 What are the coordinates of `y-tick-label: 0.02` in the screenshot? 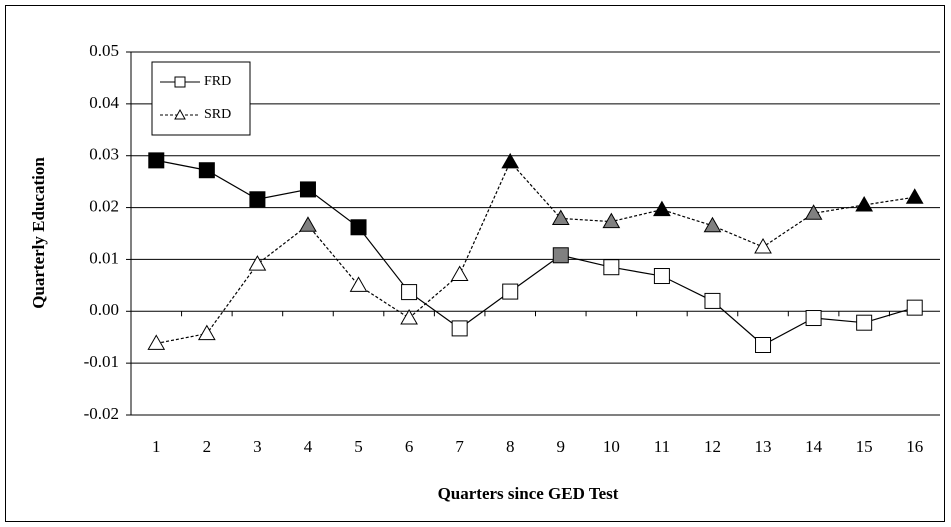 It's located at (104, 205).